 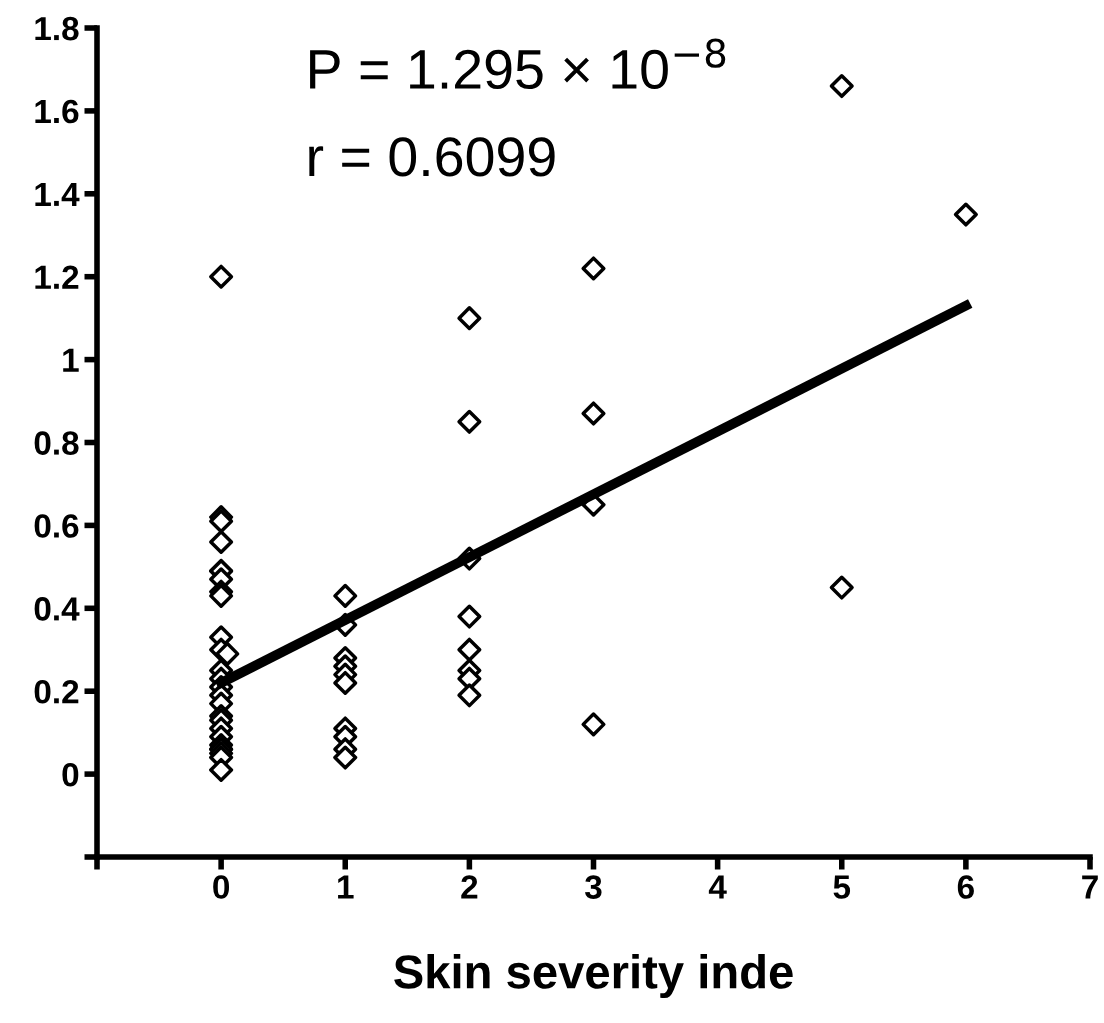 What do you see at coordinates (70, 774) in the screenshot?
I see `y-tick-label: 0` at bounding box center [70, 774].